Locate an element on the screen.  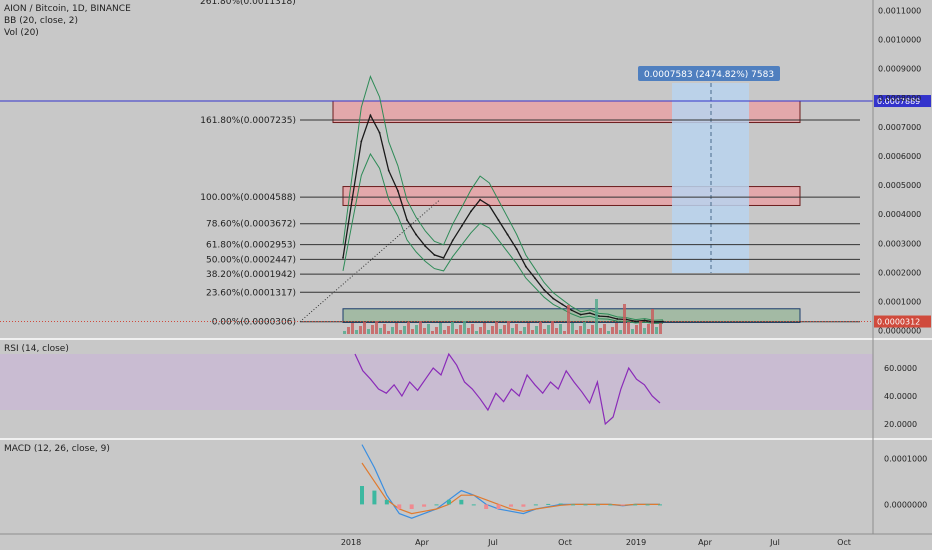
macd-axis-tick: 0.0001000 is located at coordinates (905, 458).